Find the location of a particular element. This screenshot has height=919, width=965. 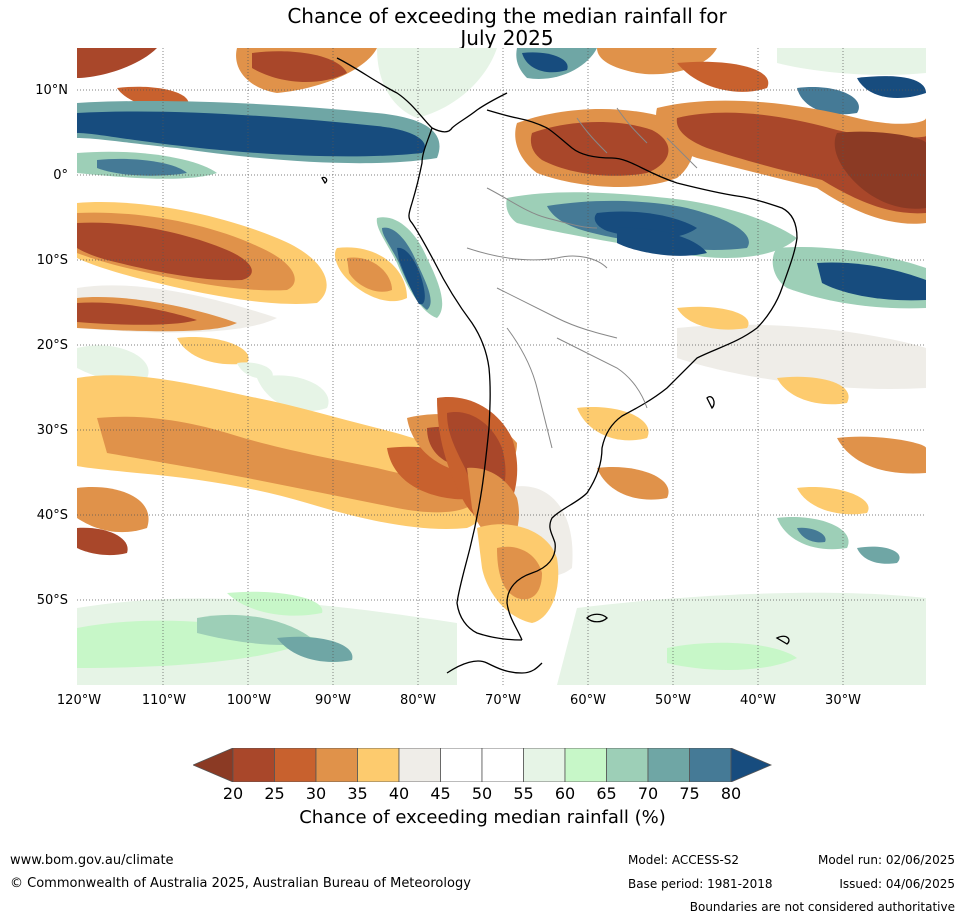

colorbar-tick-label: 65 is located at coordinates (606, 793).